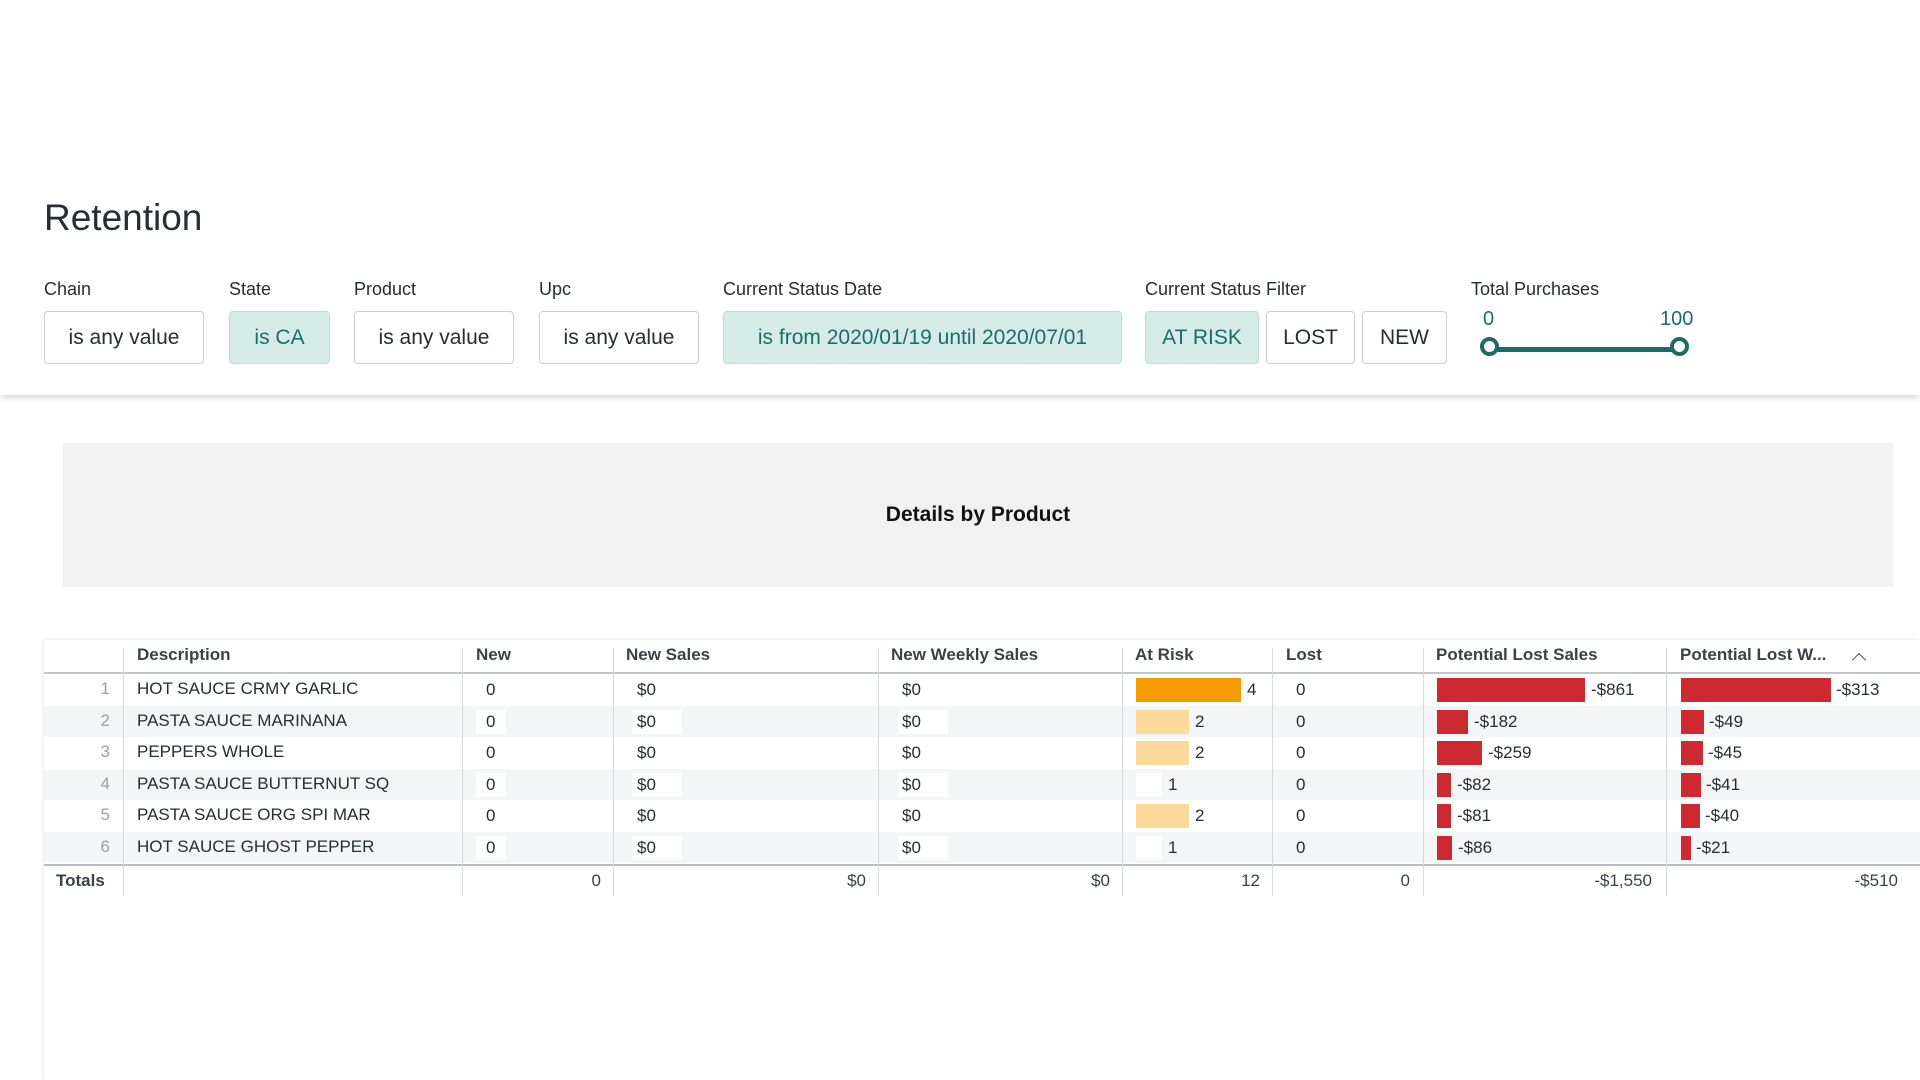  I want to click on total-purchases-slider-track, so click(1585, 349).